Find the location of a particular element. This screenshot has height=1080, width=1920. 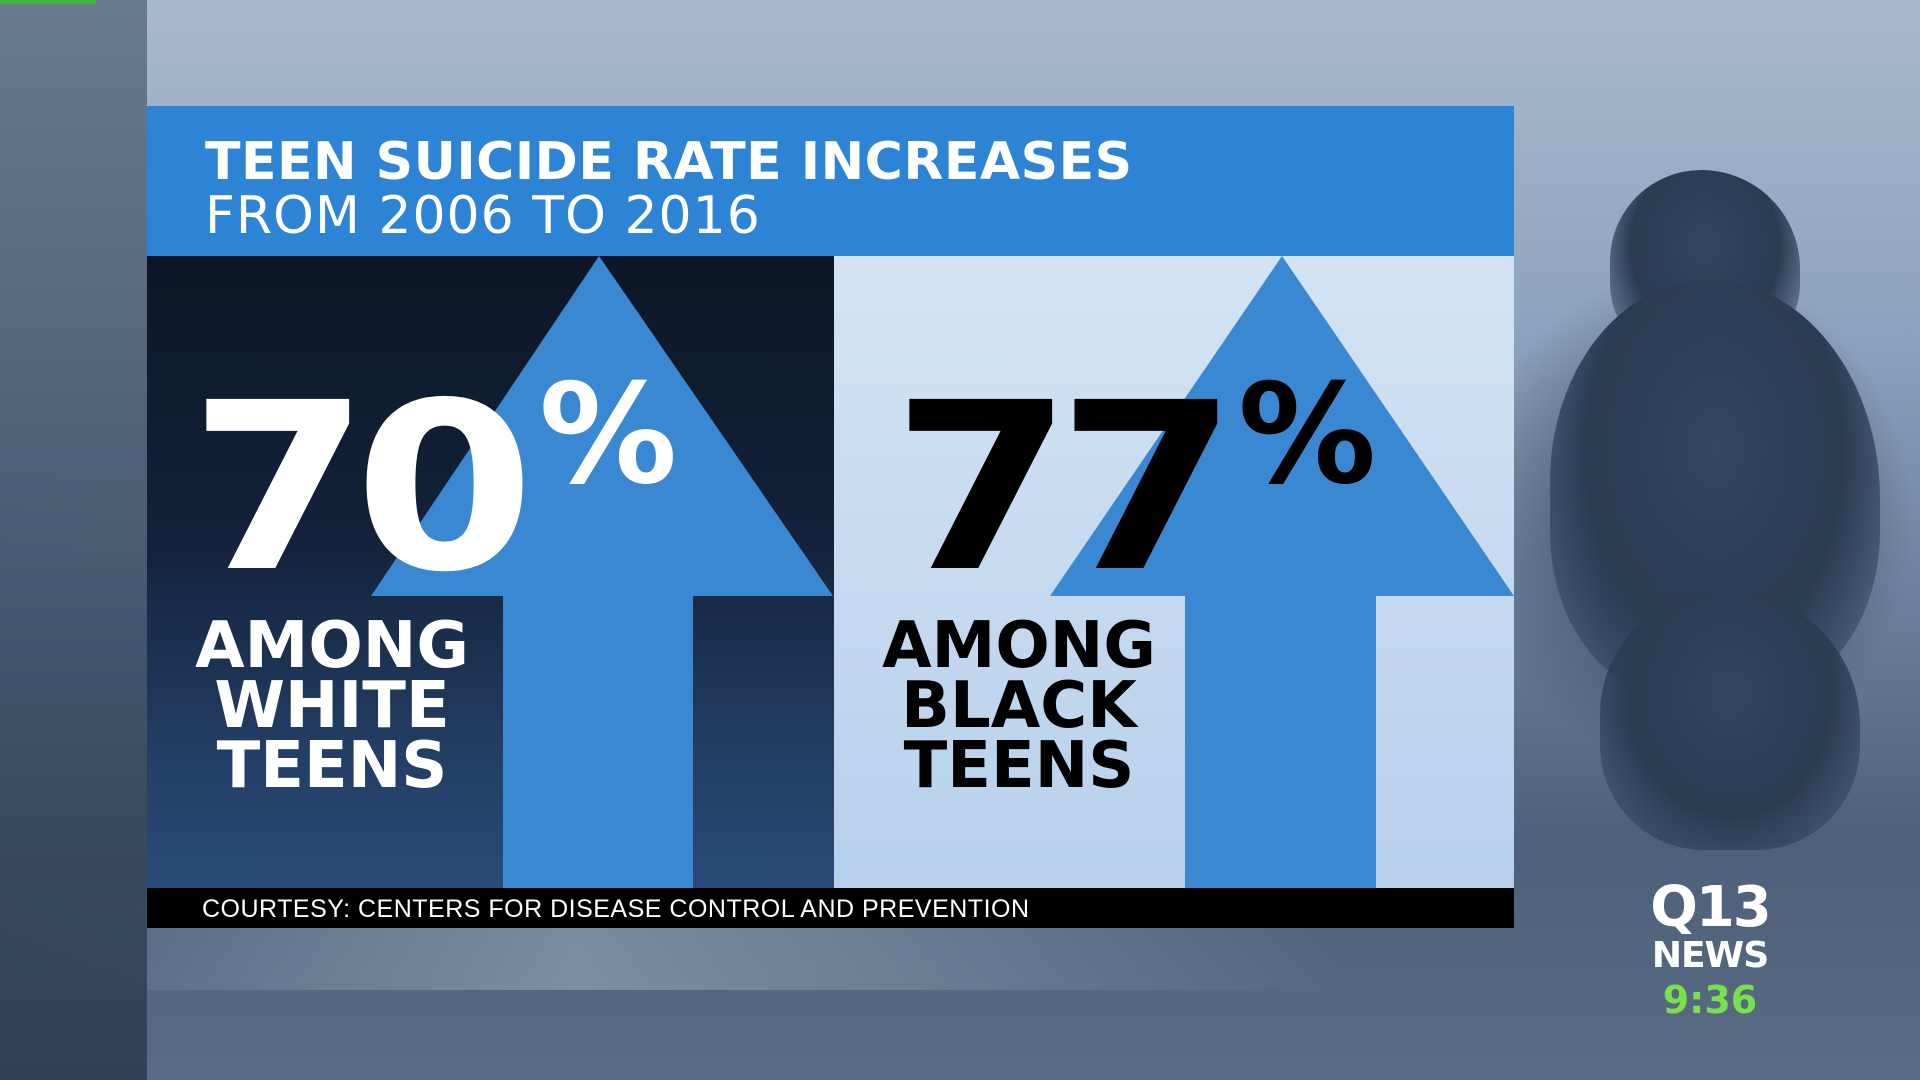

stat-value: 77 is located at coordinates (1065, 488).